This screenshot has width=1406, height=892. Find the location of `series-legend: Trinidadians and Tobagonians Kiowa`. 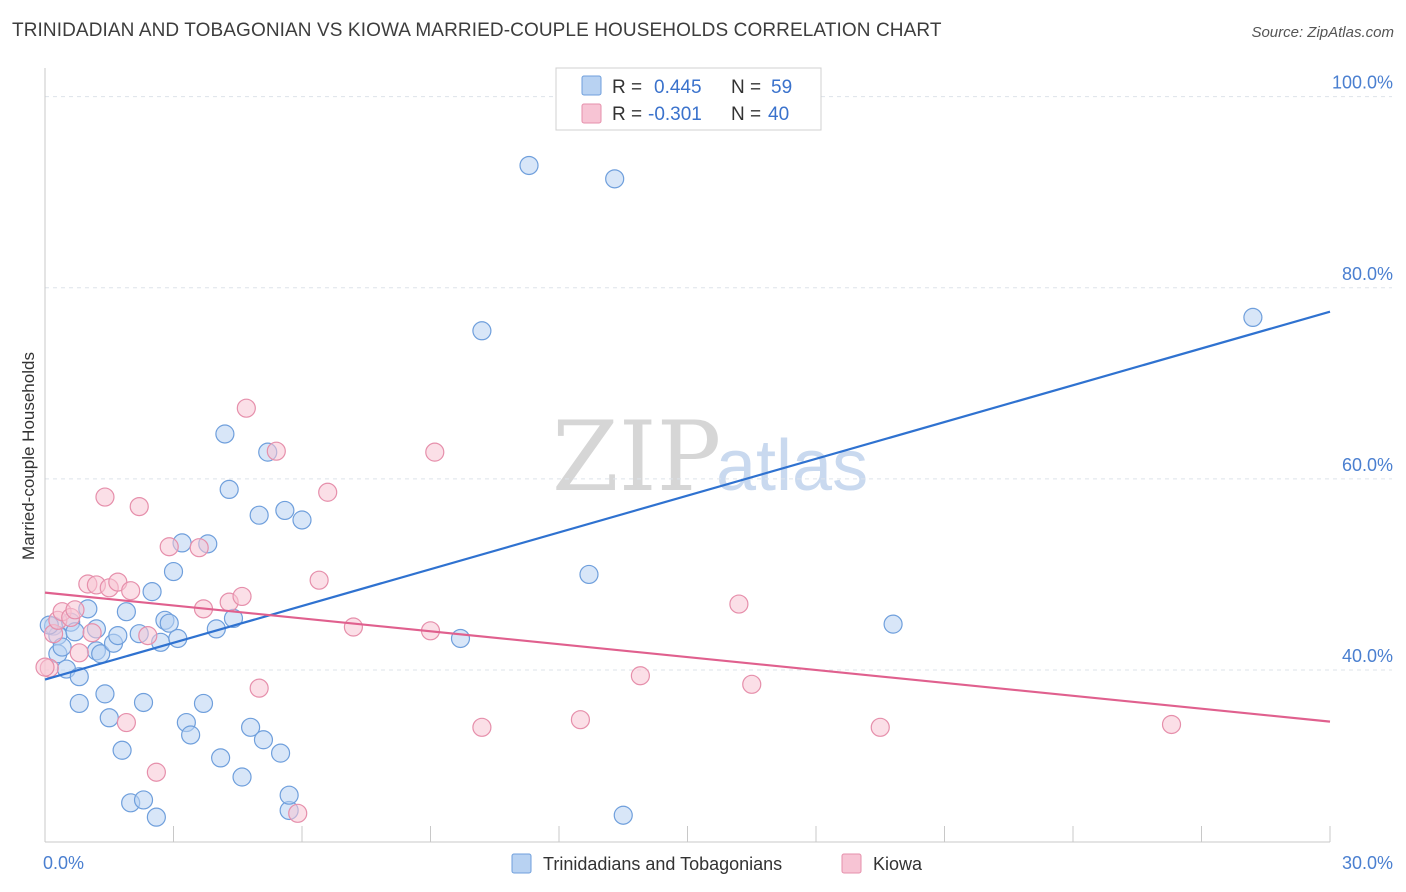

series-legend: Trinidadians and Tobagonians Kiowa is located at coordinates (717, 863).